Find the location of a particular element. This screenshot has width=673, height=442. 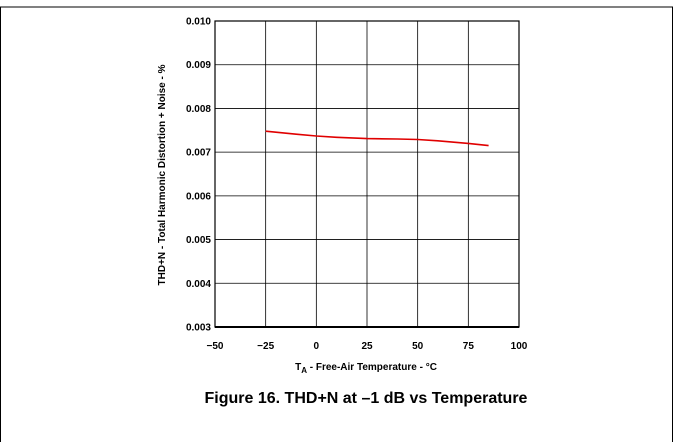

x-tick-label: −50 is located at coordinates (215, 346).